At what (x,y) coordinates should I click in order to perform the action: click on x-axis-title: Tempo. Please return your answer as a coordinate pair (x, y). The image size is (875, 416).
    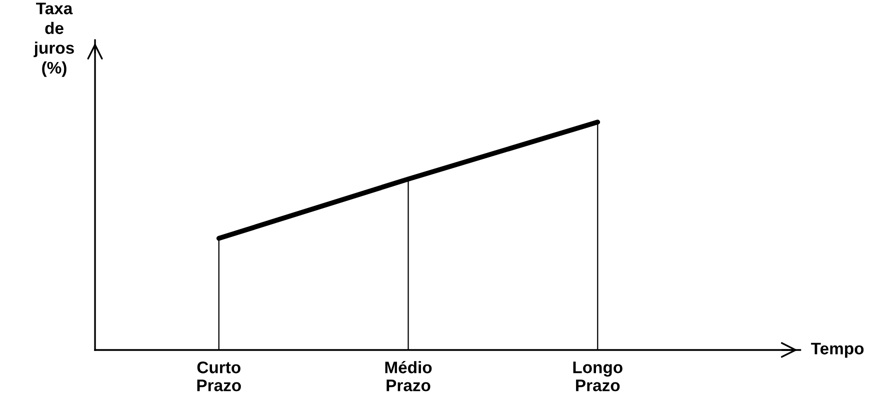
    Looking at the image, I should click on (837, 350).